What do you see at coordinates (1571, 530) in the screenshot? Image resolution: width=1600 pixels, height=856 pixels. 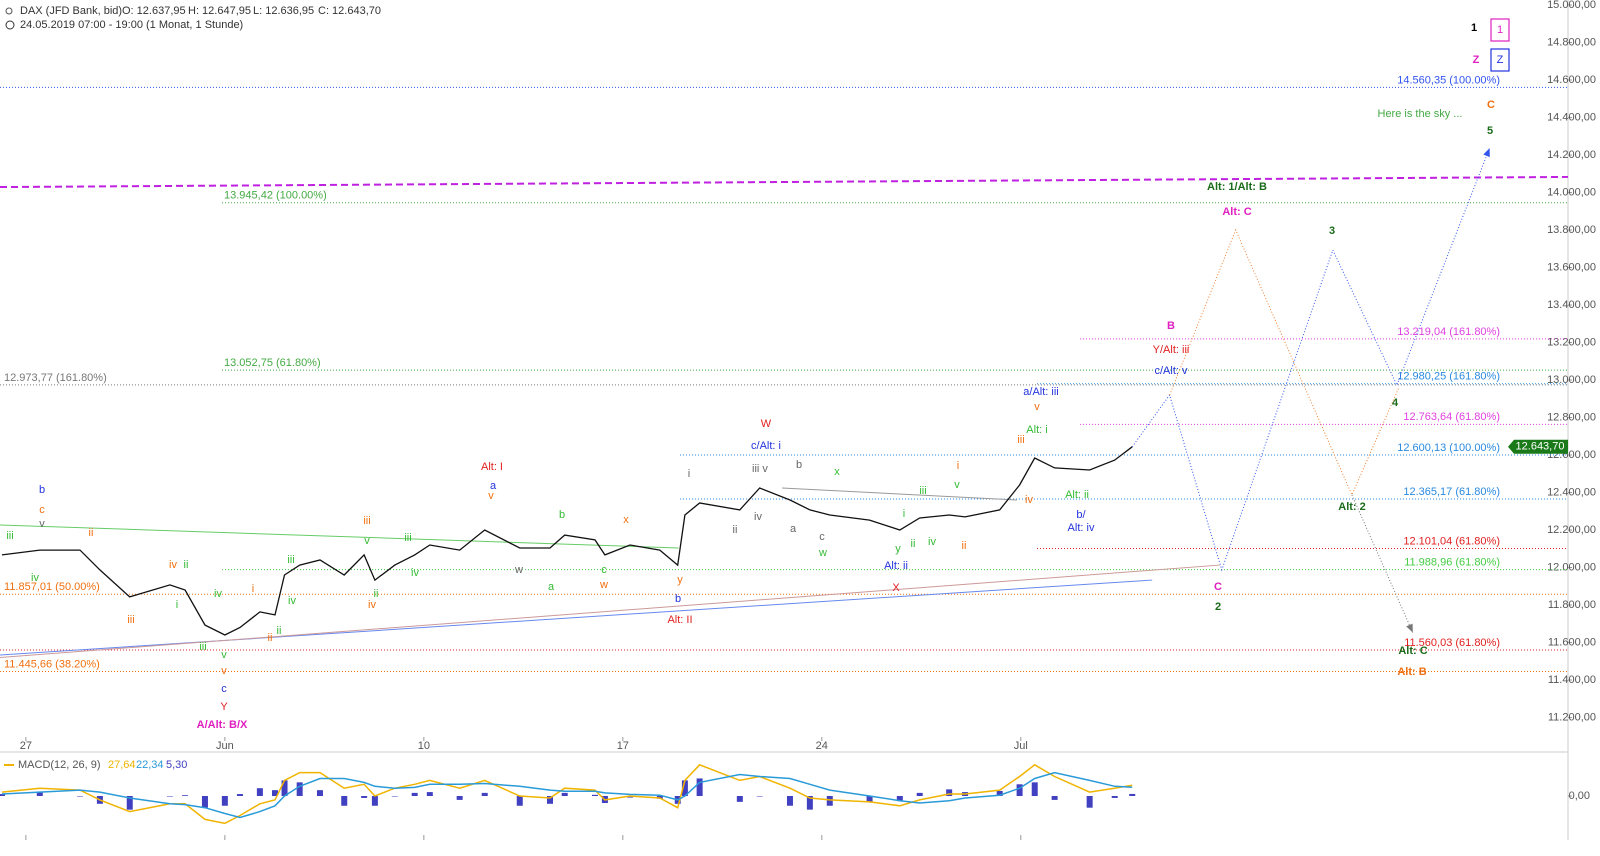 I see `y-tick-label: 12.200,00` at bounding box center [1571, 530].